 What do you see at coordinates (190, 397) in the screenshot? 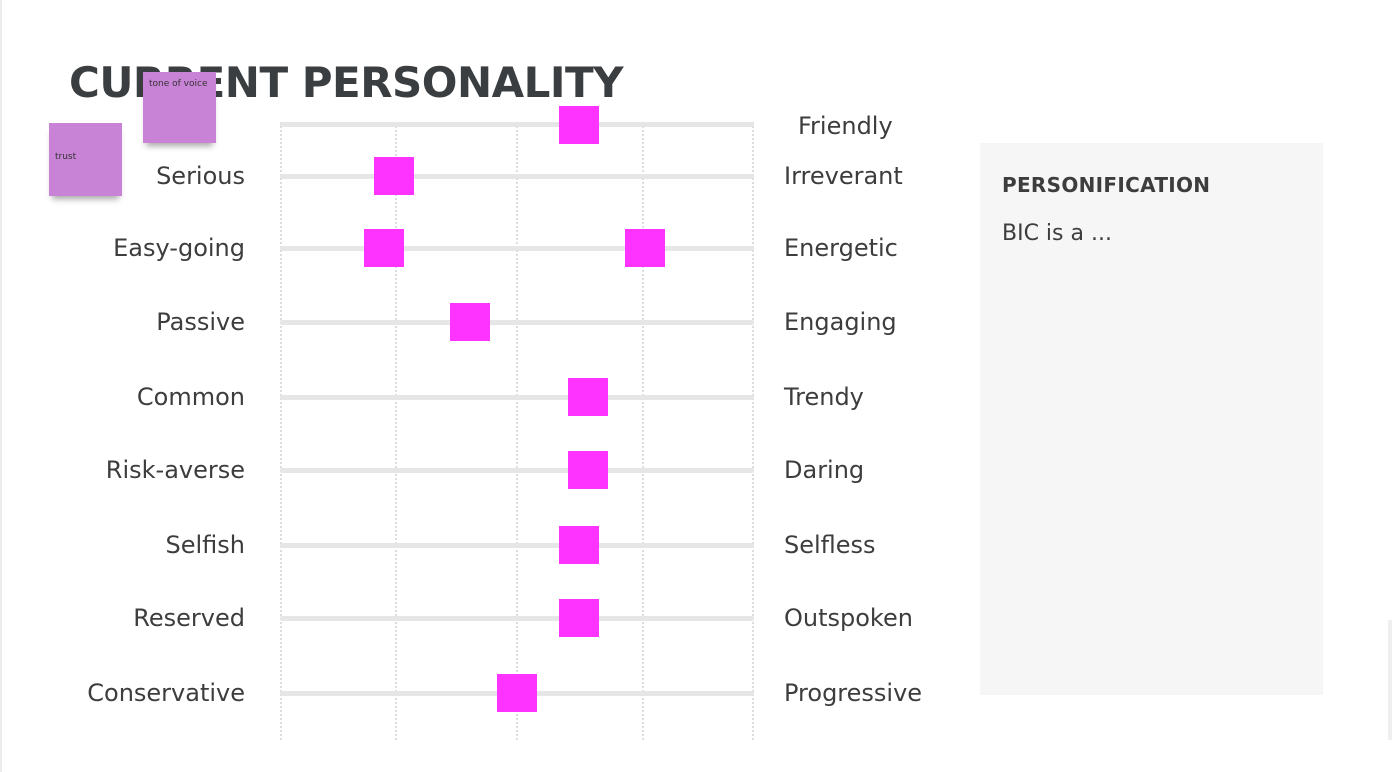
I see `scale-left-label: Common` at bounding box center [190, 397].